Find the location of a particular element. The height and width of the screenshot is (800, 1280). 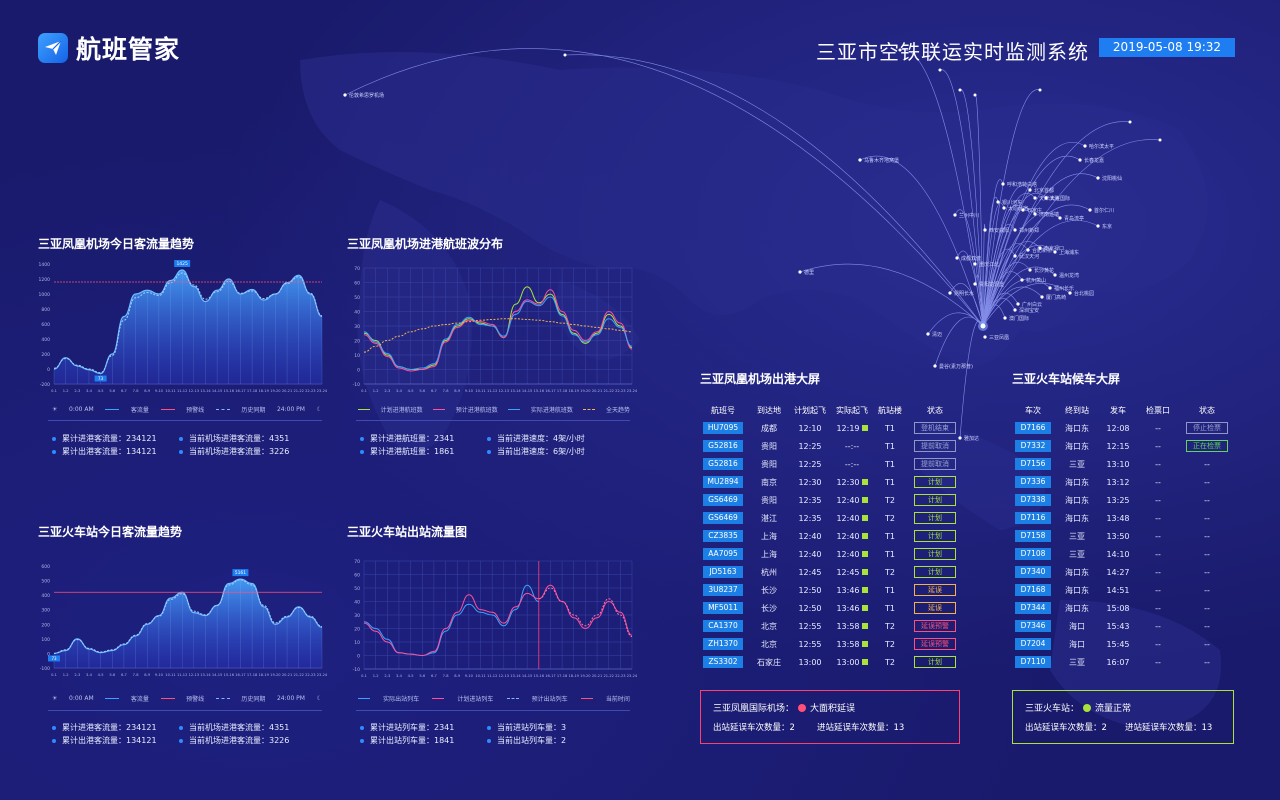

table-row: ZH1370 北京 12:55 13:58 T2 延误预警 is located at coordinates (831, 644).